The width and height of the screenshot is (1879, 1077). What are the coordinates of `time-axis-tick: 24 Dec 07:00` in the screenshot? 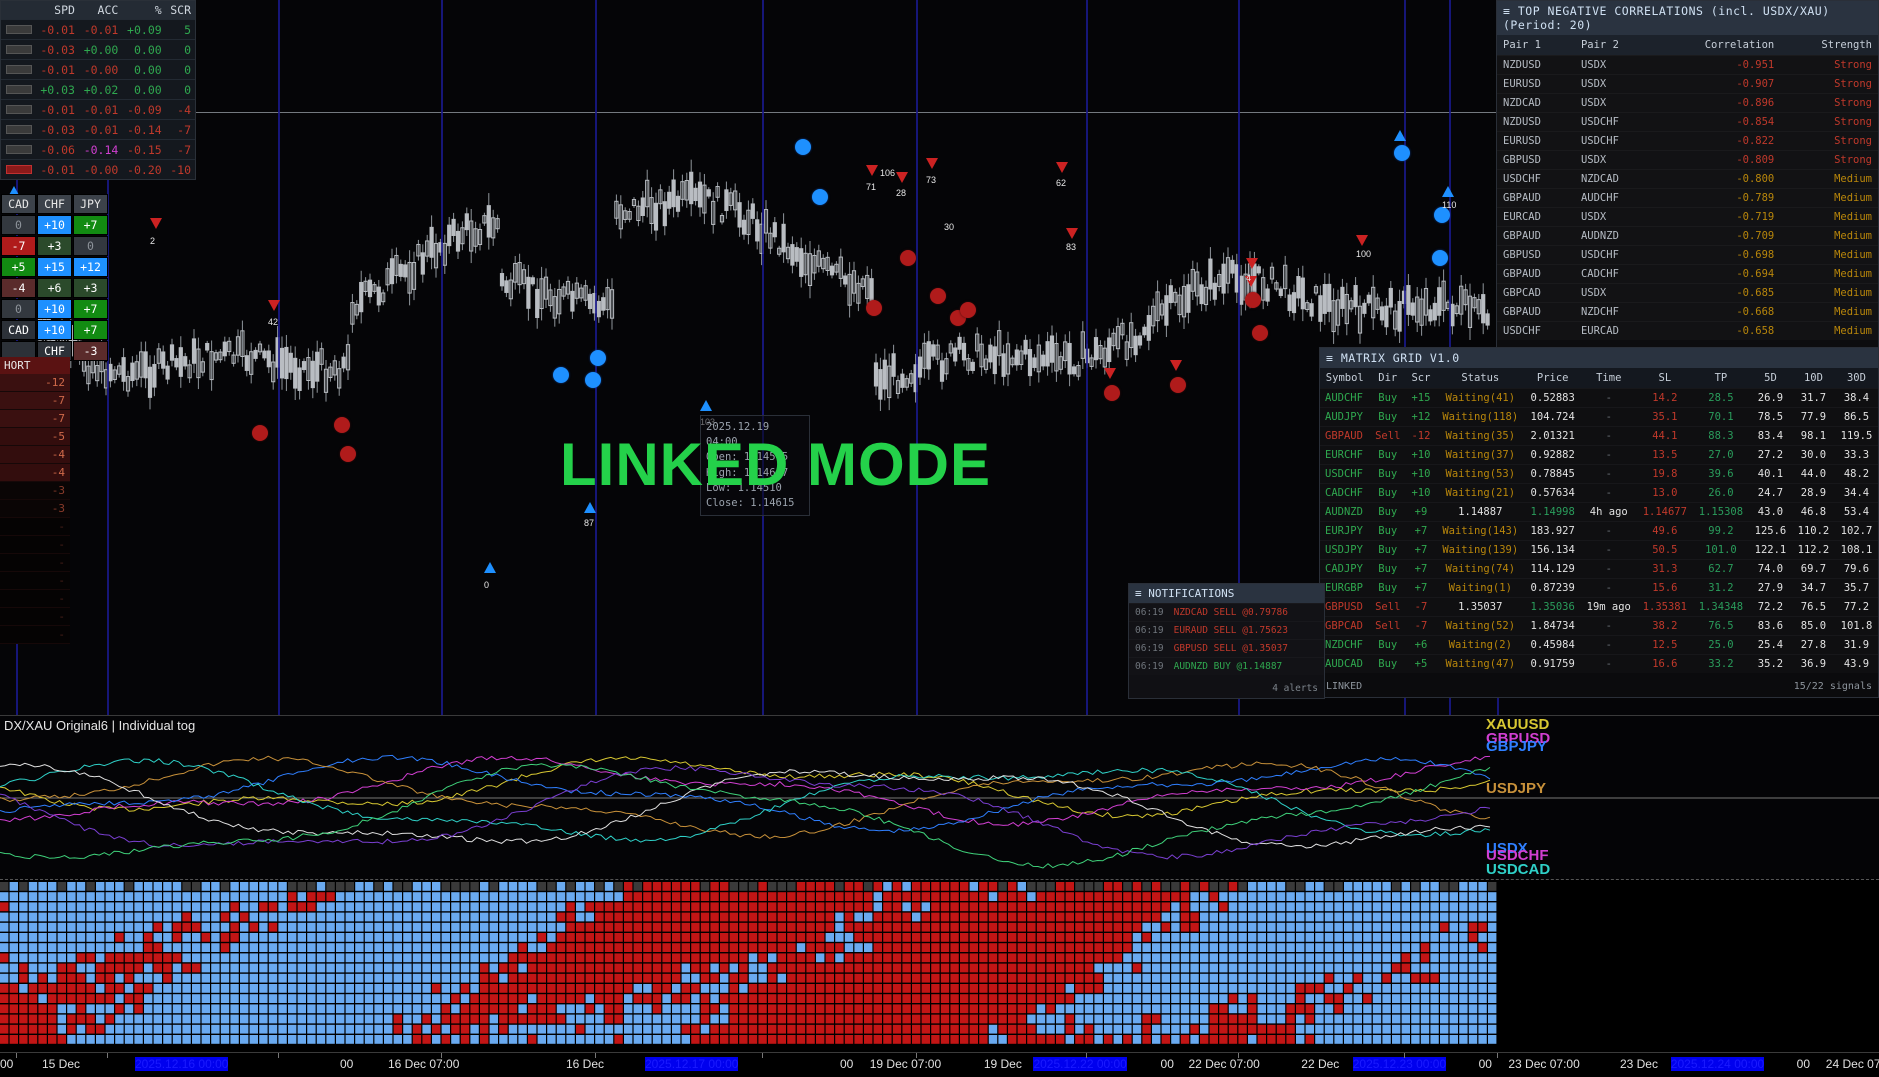 It's located at (1852, 1064).